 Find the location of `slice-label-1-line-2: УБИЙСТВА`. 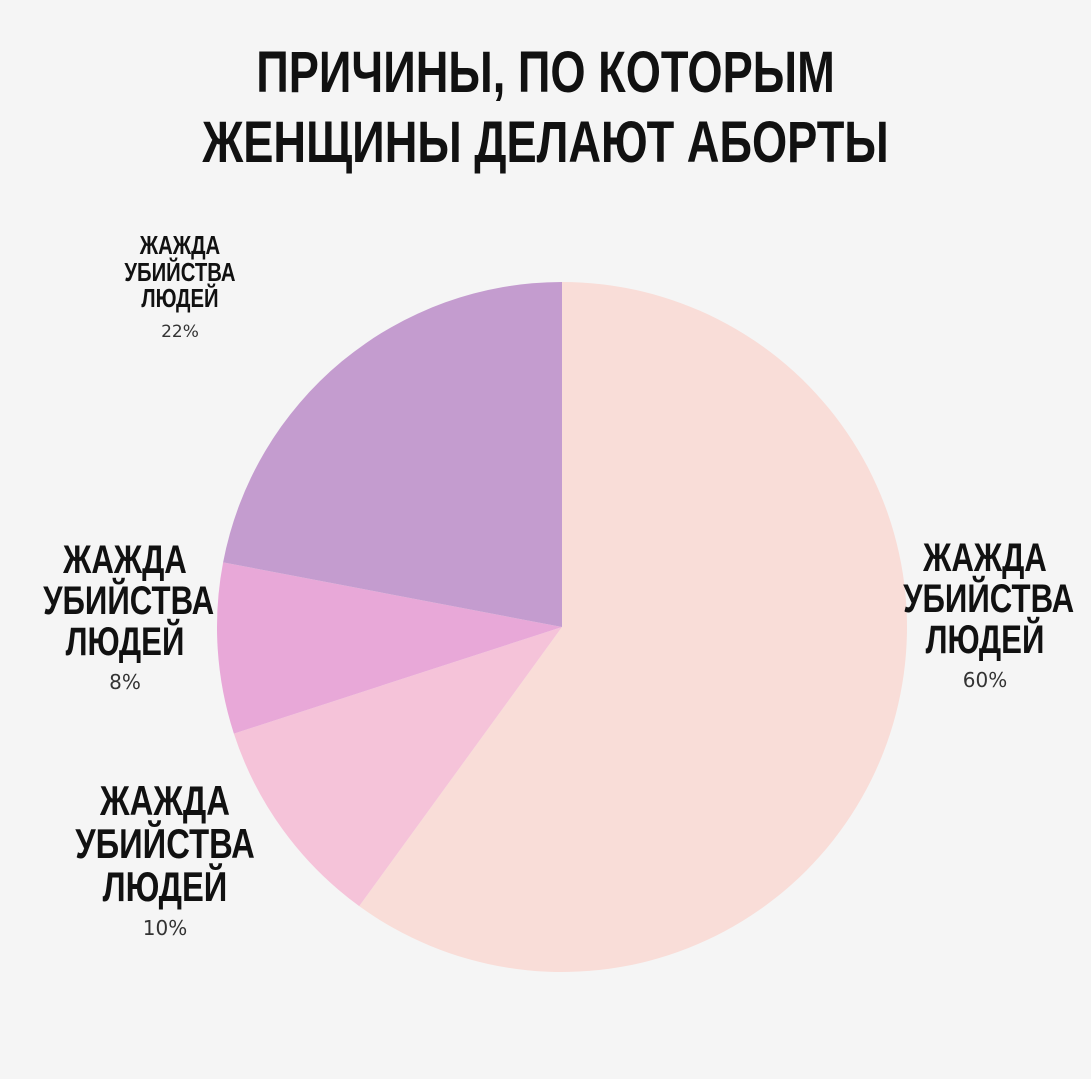

slice-label-1-line-2: УБИЙСТВА is located at coordinates (165, 843).